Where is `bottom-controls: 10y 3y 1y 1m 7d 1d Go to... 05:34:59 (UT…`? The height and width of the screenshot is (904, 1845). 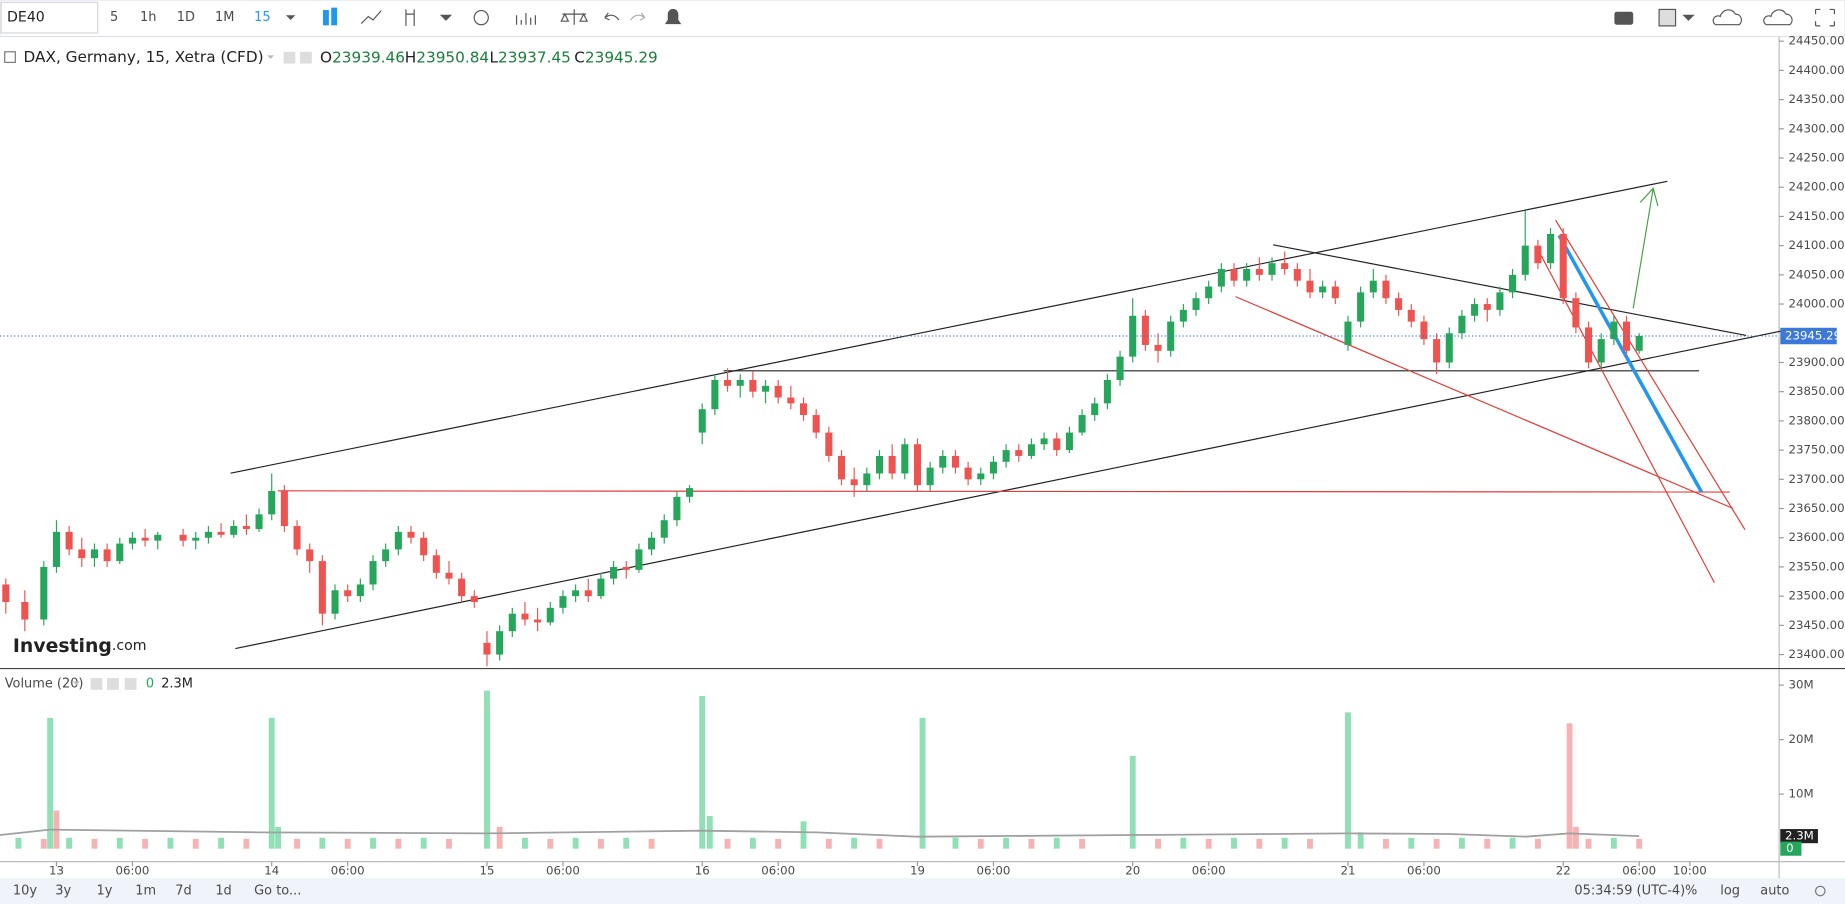
bottom-controls: 10y 3y 1y 1m 7d 1d Go to... 05:34:59 (UT… is located at coordinates (919, 891).